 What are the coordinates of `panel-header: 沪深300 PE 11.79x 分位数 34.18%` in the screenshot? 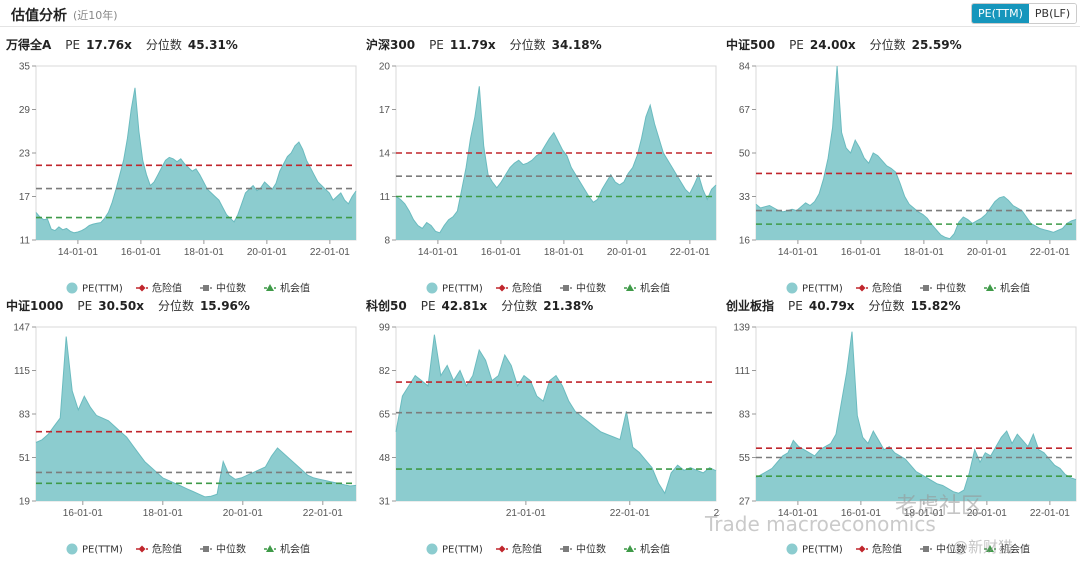 It's located at (484, 45).